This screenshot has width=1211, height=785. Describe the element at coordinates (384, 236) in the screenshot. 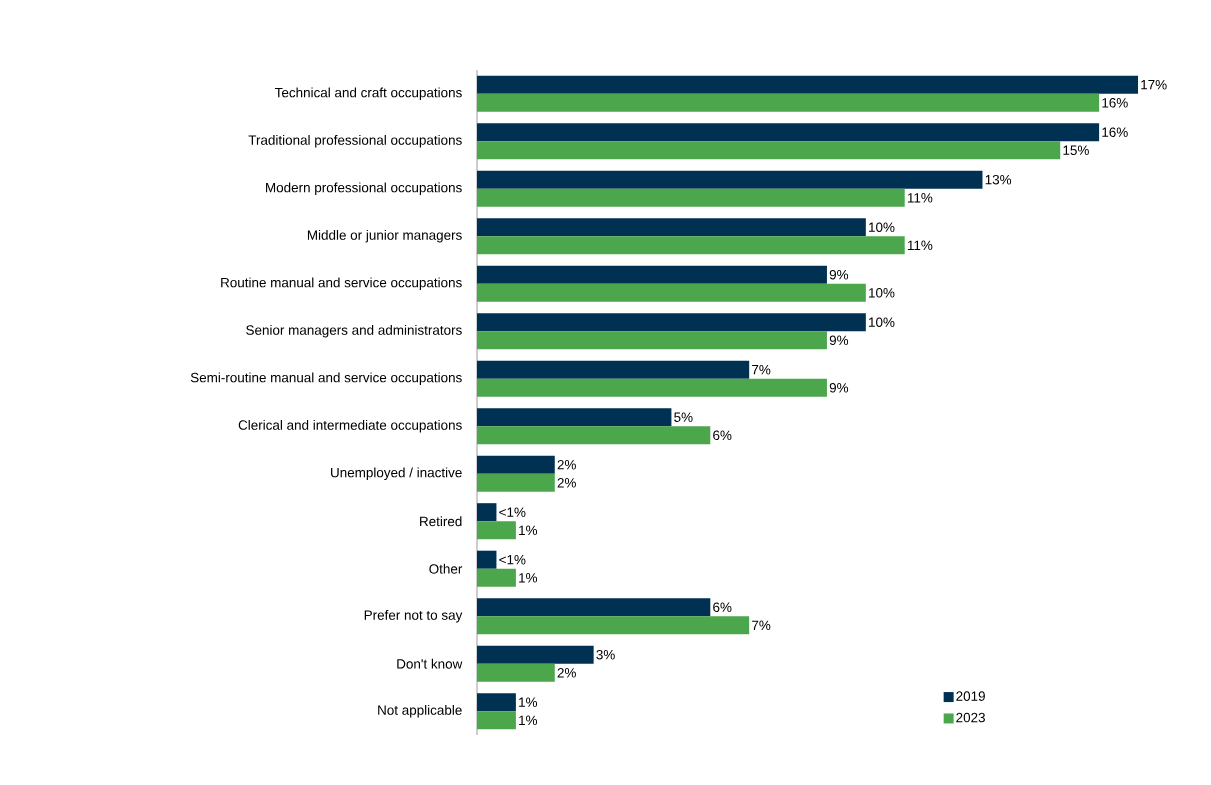

I see `y-tick-label: Middle or junior managers` at that location.